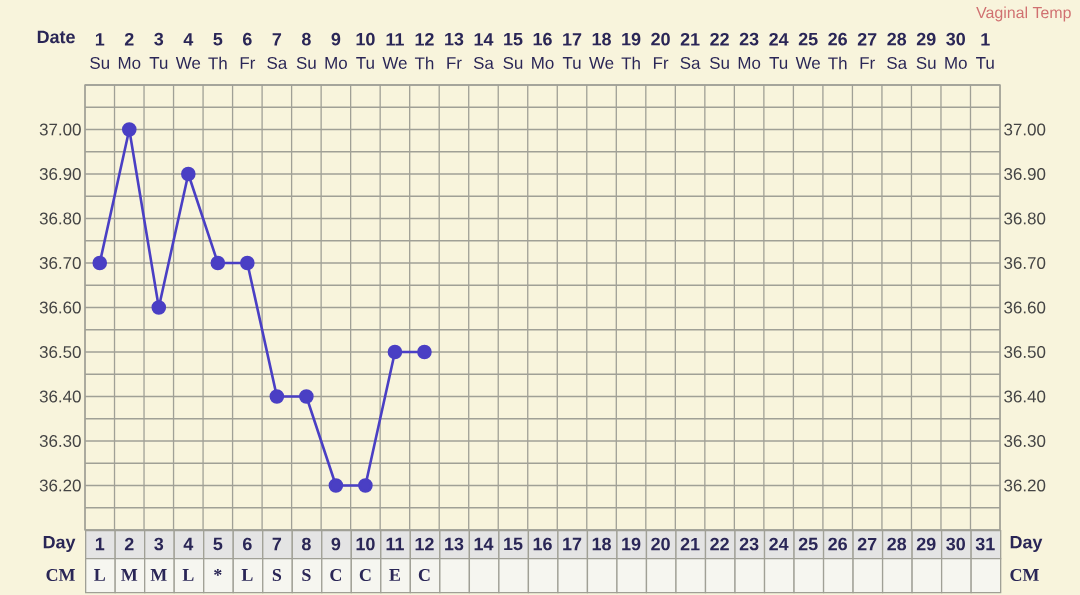 The height and width of the screenshot is (595, 1080). Describe the element at coordinates (513, 39) in the screenshot. I see `x2-tick-label: 15` at that location.